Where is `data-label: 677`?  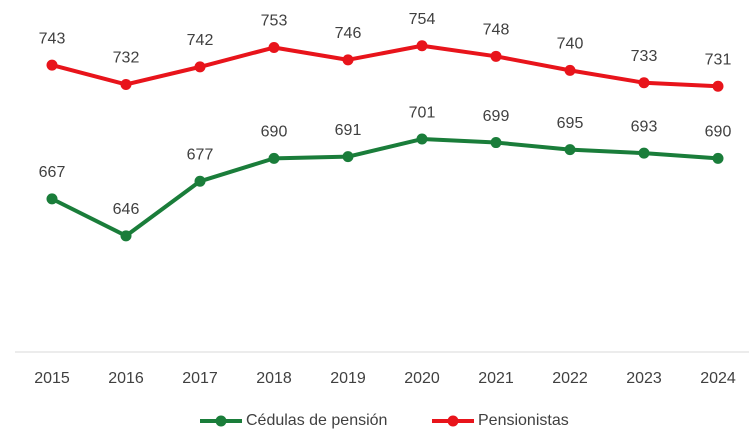
data-label: 677 is located at coordinates (200, 154).